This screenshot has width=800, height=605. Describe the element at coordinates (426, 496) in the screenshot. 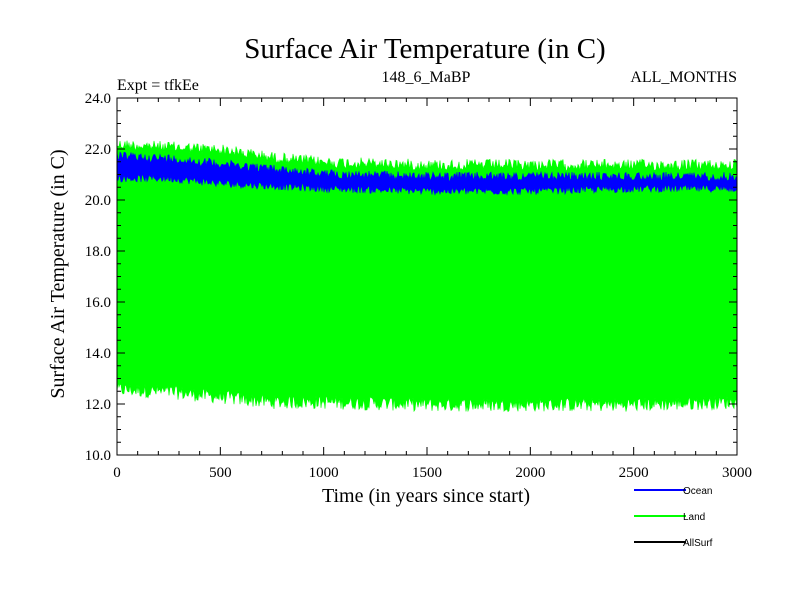

I see `x-axis-label: Time (in years since start)` at that location.